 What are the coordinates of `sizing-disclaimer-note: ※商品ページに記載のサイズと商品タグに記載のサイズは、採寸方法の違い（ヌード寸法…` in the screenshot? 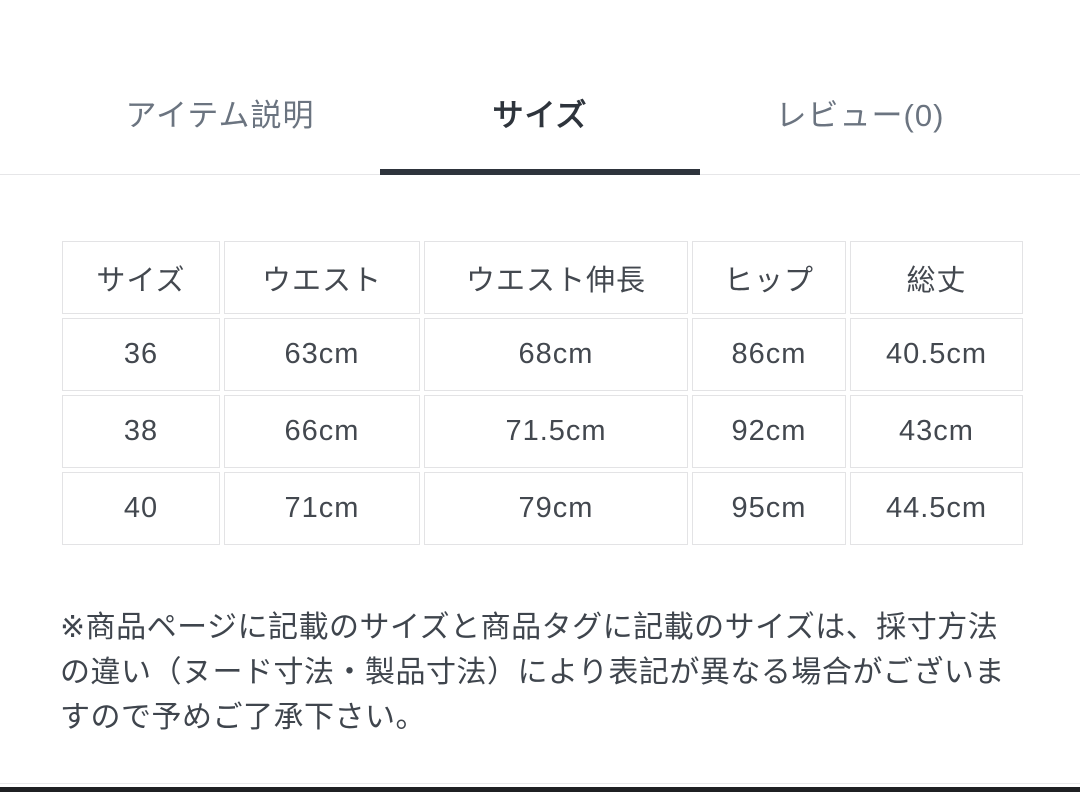 It's located at (532, 672).